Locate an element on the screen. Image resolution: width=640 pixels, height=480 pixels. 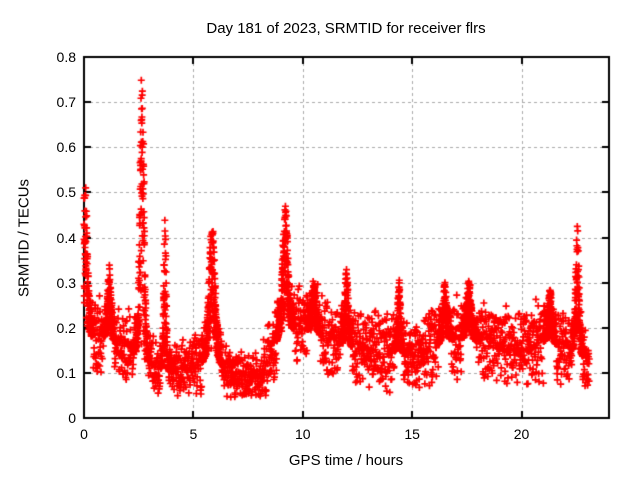
x-tick-label: 10 is located at coordinates (302, 434).